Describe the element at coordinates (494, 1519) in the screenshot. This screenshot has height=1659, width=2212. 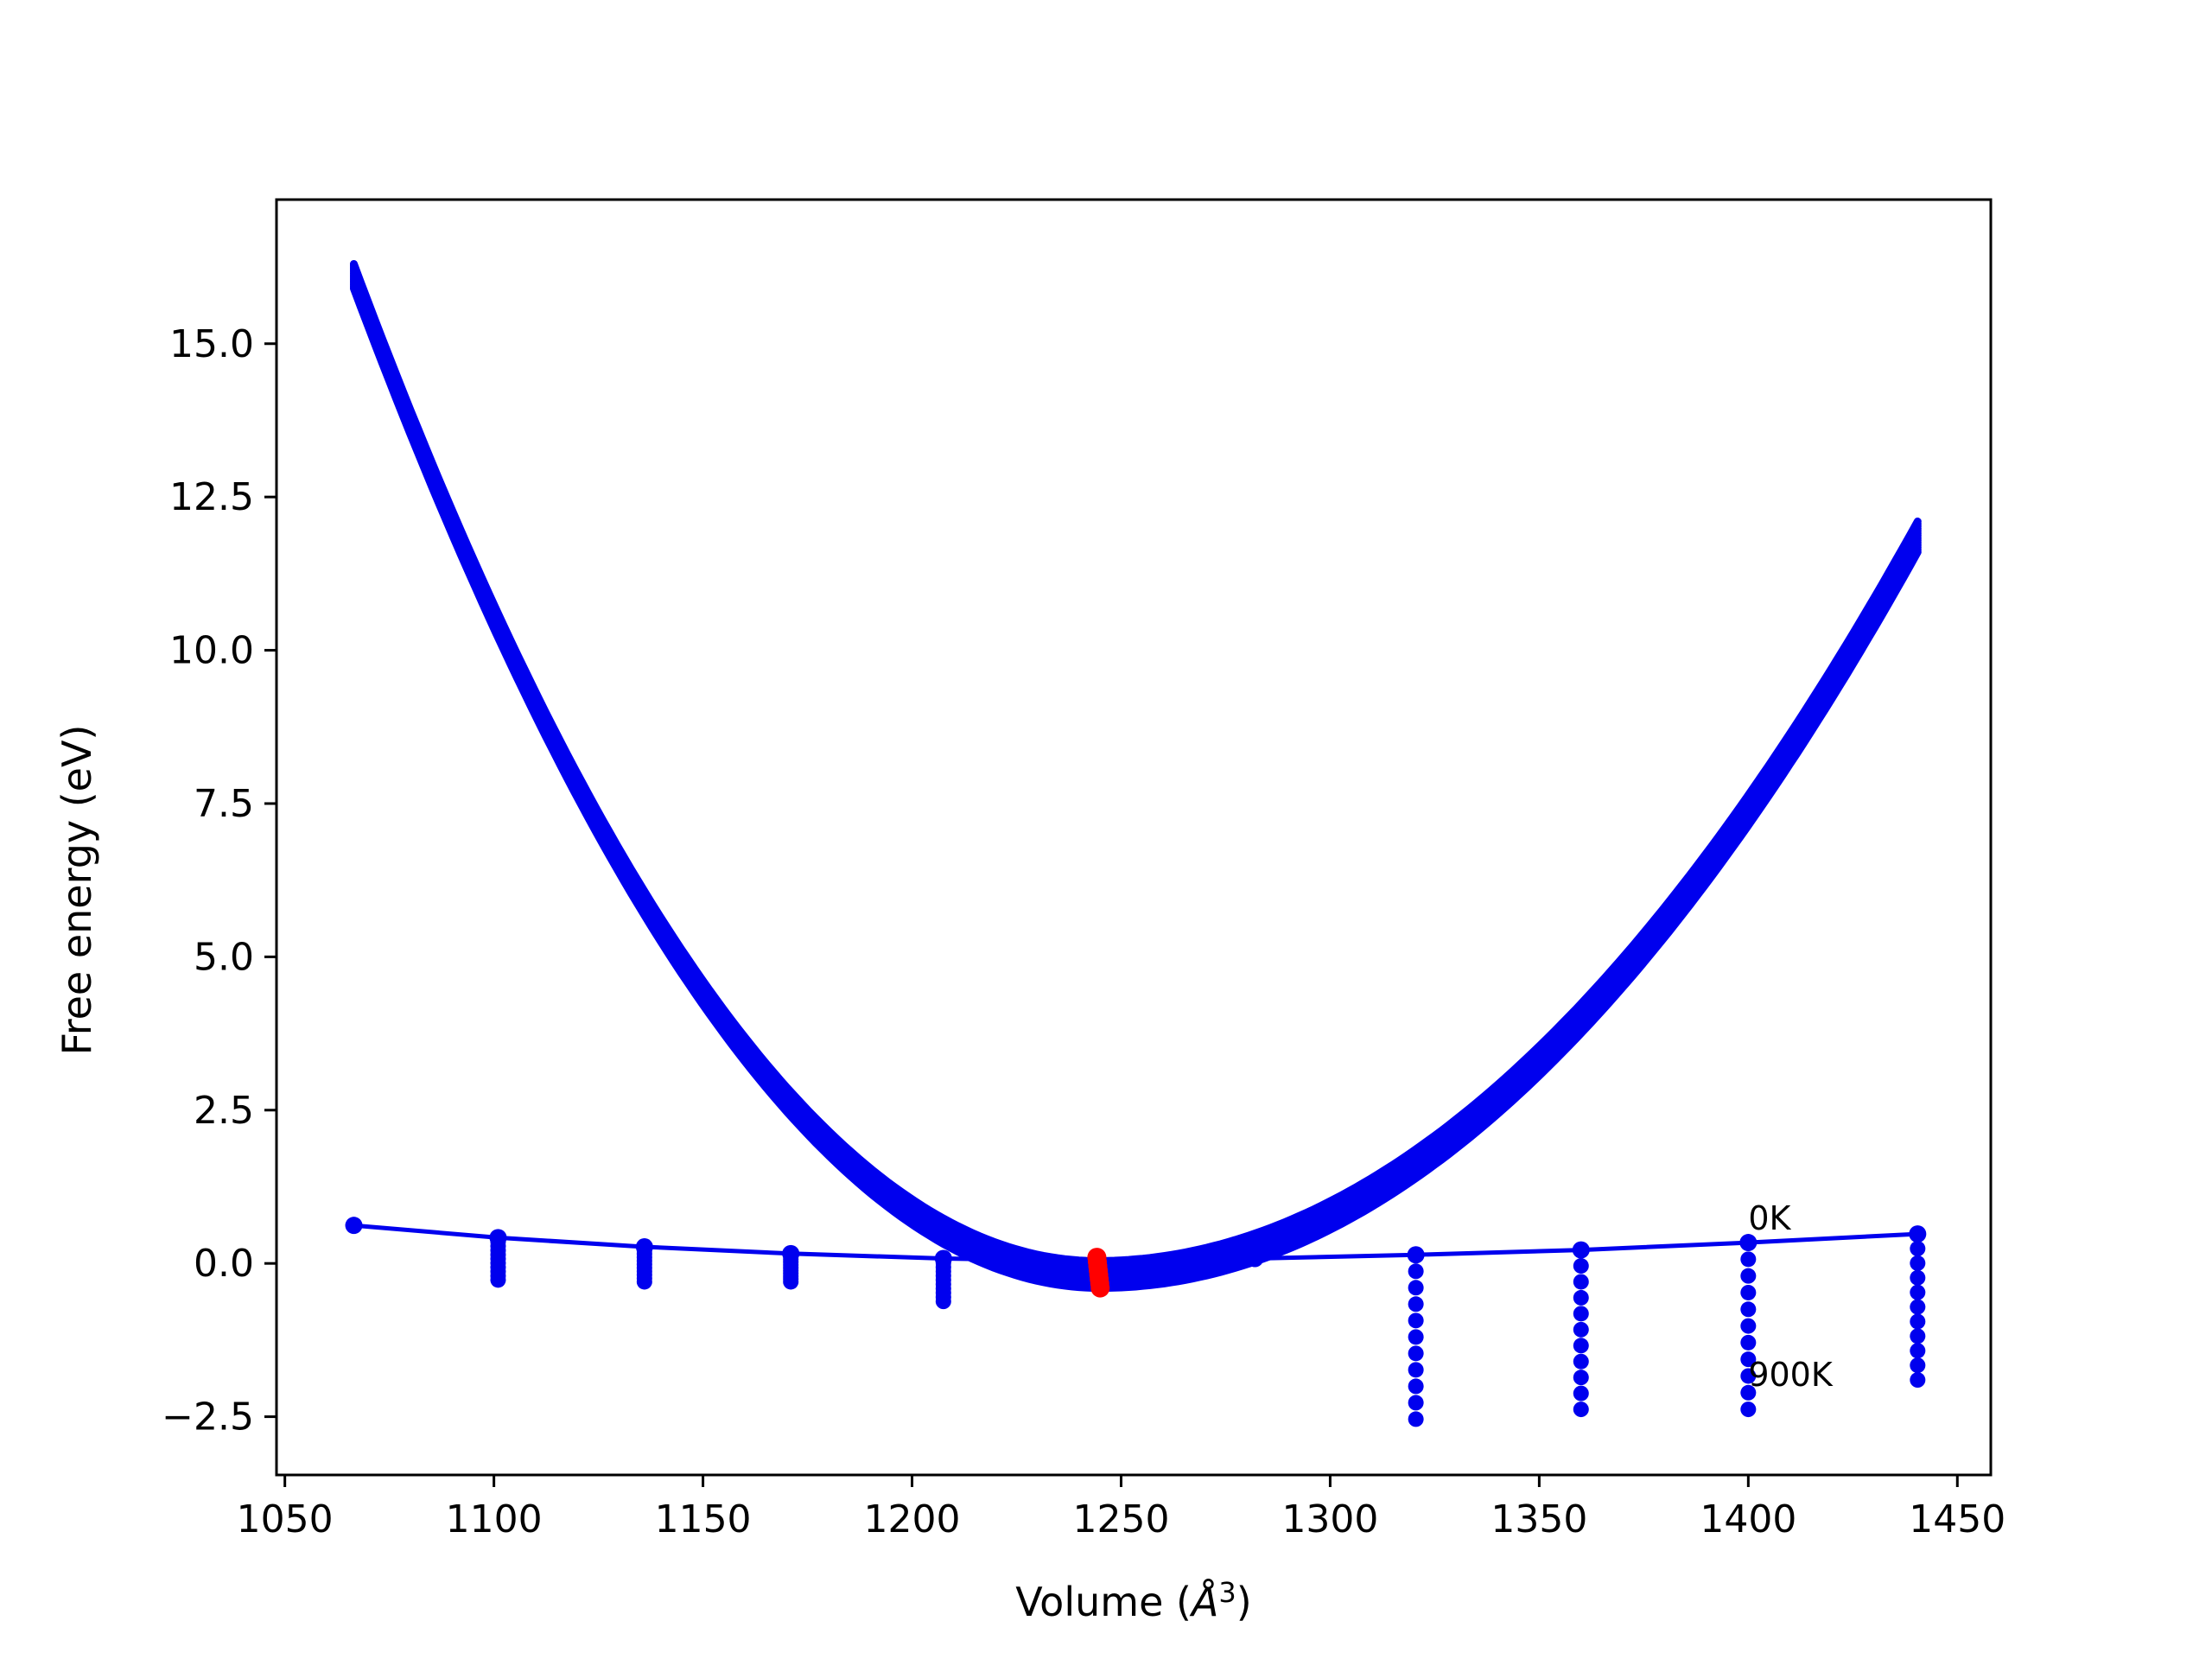
I see `x-tick-label: 1100` at that location.